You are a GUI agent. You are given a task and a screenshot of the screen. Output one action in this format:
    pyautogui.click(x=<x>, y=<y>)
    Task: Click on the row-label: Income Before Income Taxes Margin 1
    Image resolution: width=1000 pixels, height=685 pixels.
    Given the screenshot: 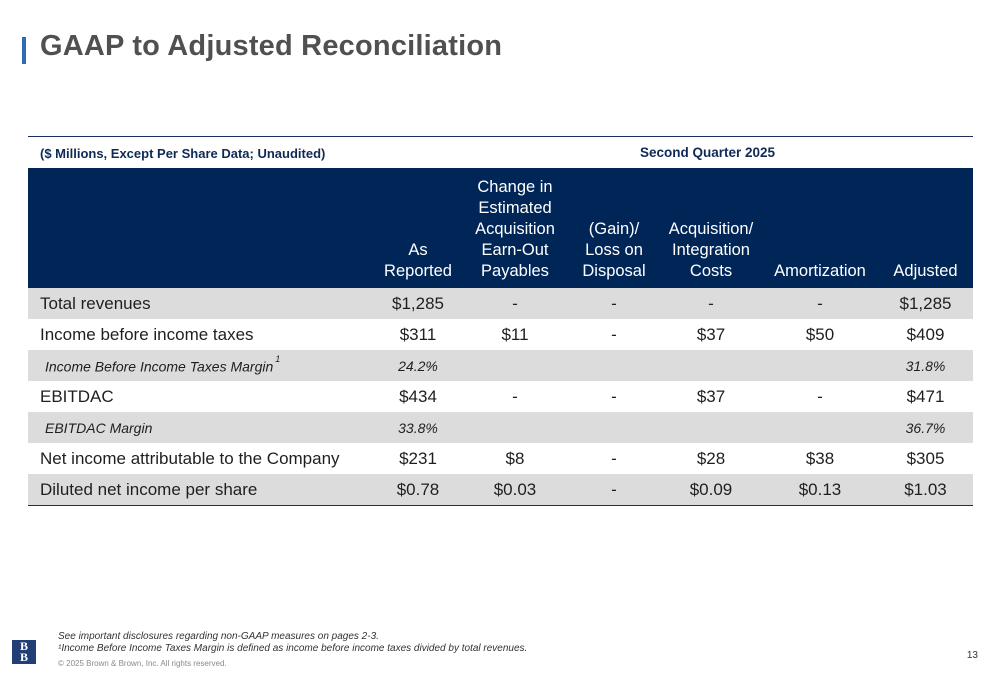 What is the action you would take?
    pyautogui.click(x=162, y=364)
    